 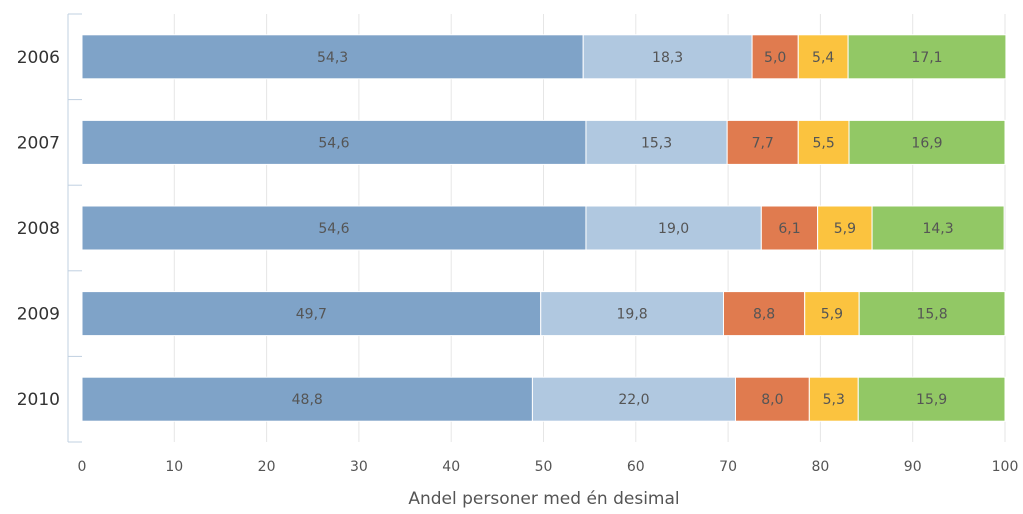 I want to click on data-label: 5,4, so click(x=823, y=58).